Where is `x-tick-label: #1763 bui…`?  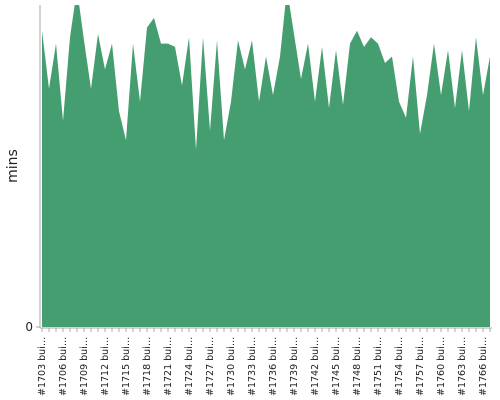
x-tick-label: #1763 bui… is located at coordinates (462, 366).